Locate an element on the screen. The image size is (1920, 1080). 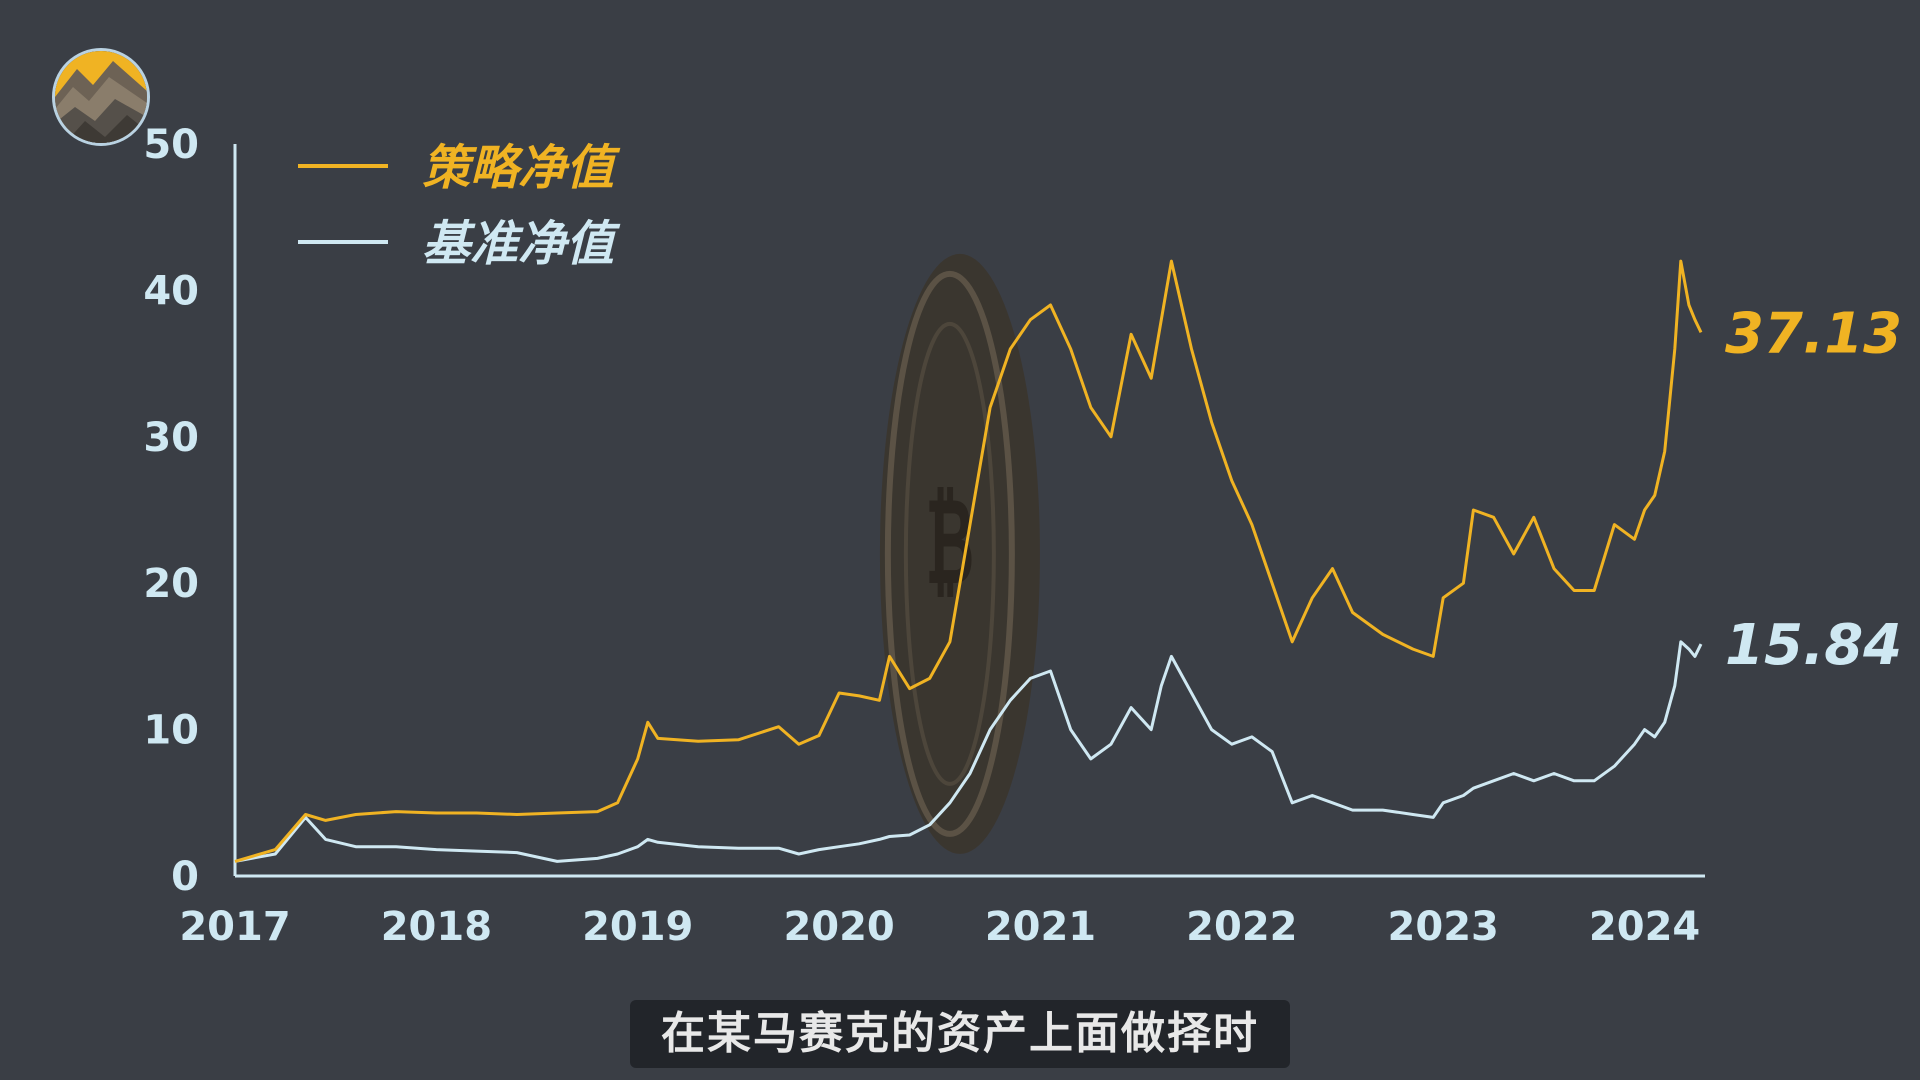
x-tick-label: 2021 is located at coordinates (1040, 927).